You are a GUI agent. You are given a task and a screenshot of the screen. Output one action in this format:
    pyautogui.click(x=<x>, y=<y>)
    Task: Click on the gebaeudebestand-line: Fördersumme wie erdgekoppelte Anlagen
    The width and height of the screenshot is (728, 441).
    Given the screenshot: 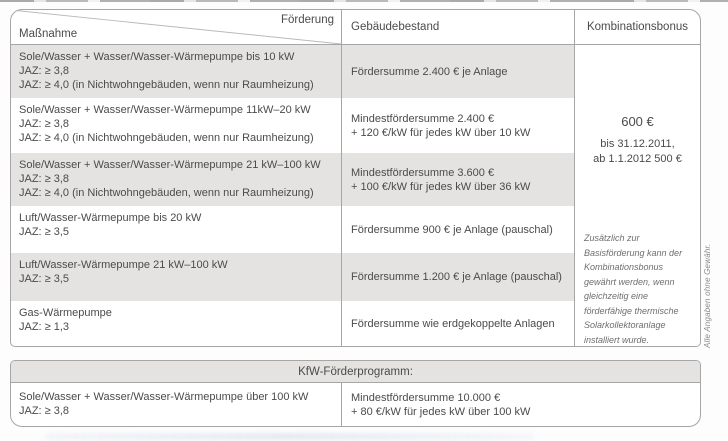 What is the action you would take?
    pyautogui.click(x=453, y=323)
    